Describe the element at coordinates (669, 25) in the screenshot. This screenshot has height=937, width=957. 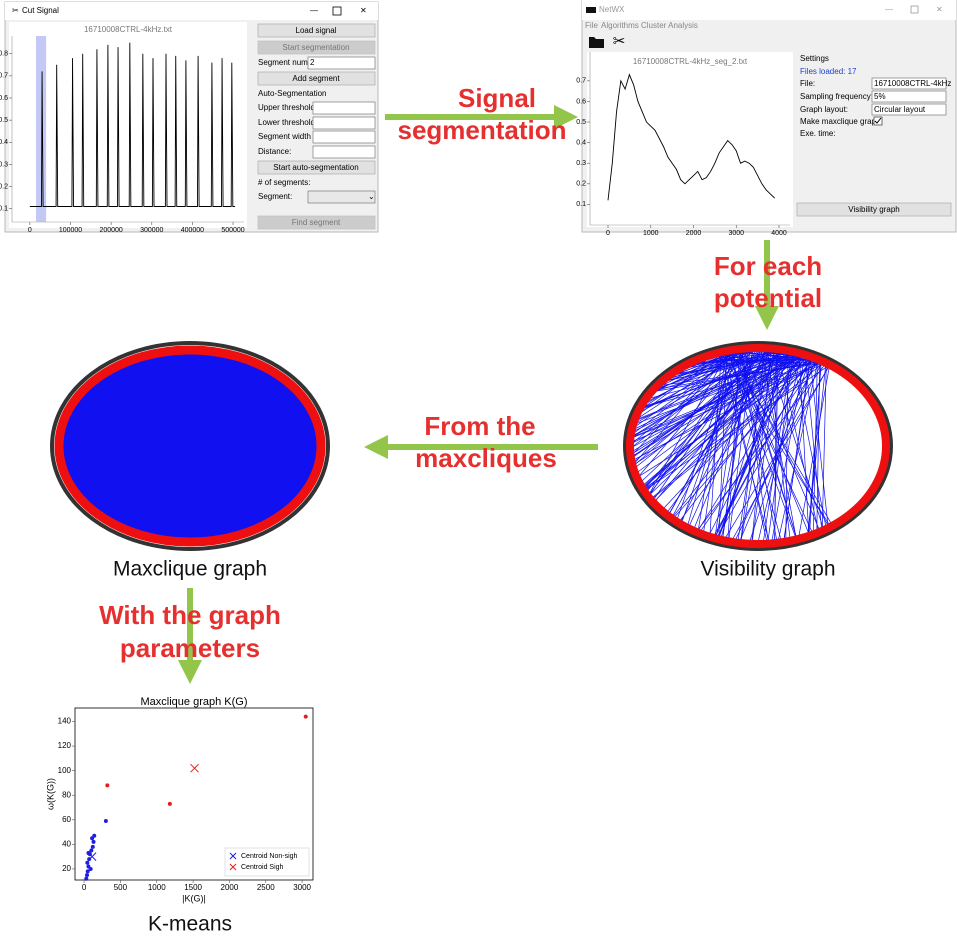
I see `menu-item: Cluster Analysis` at that location.